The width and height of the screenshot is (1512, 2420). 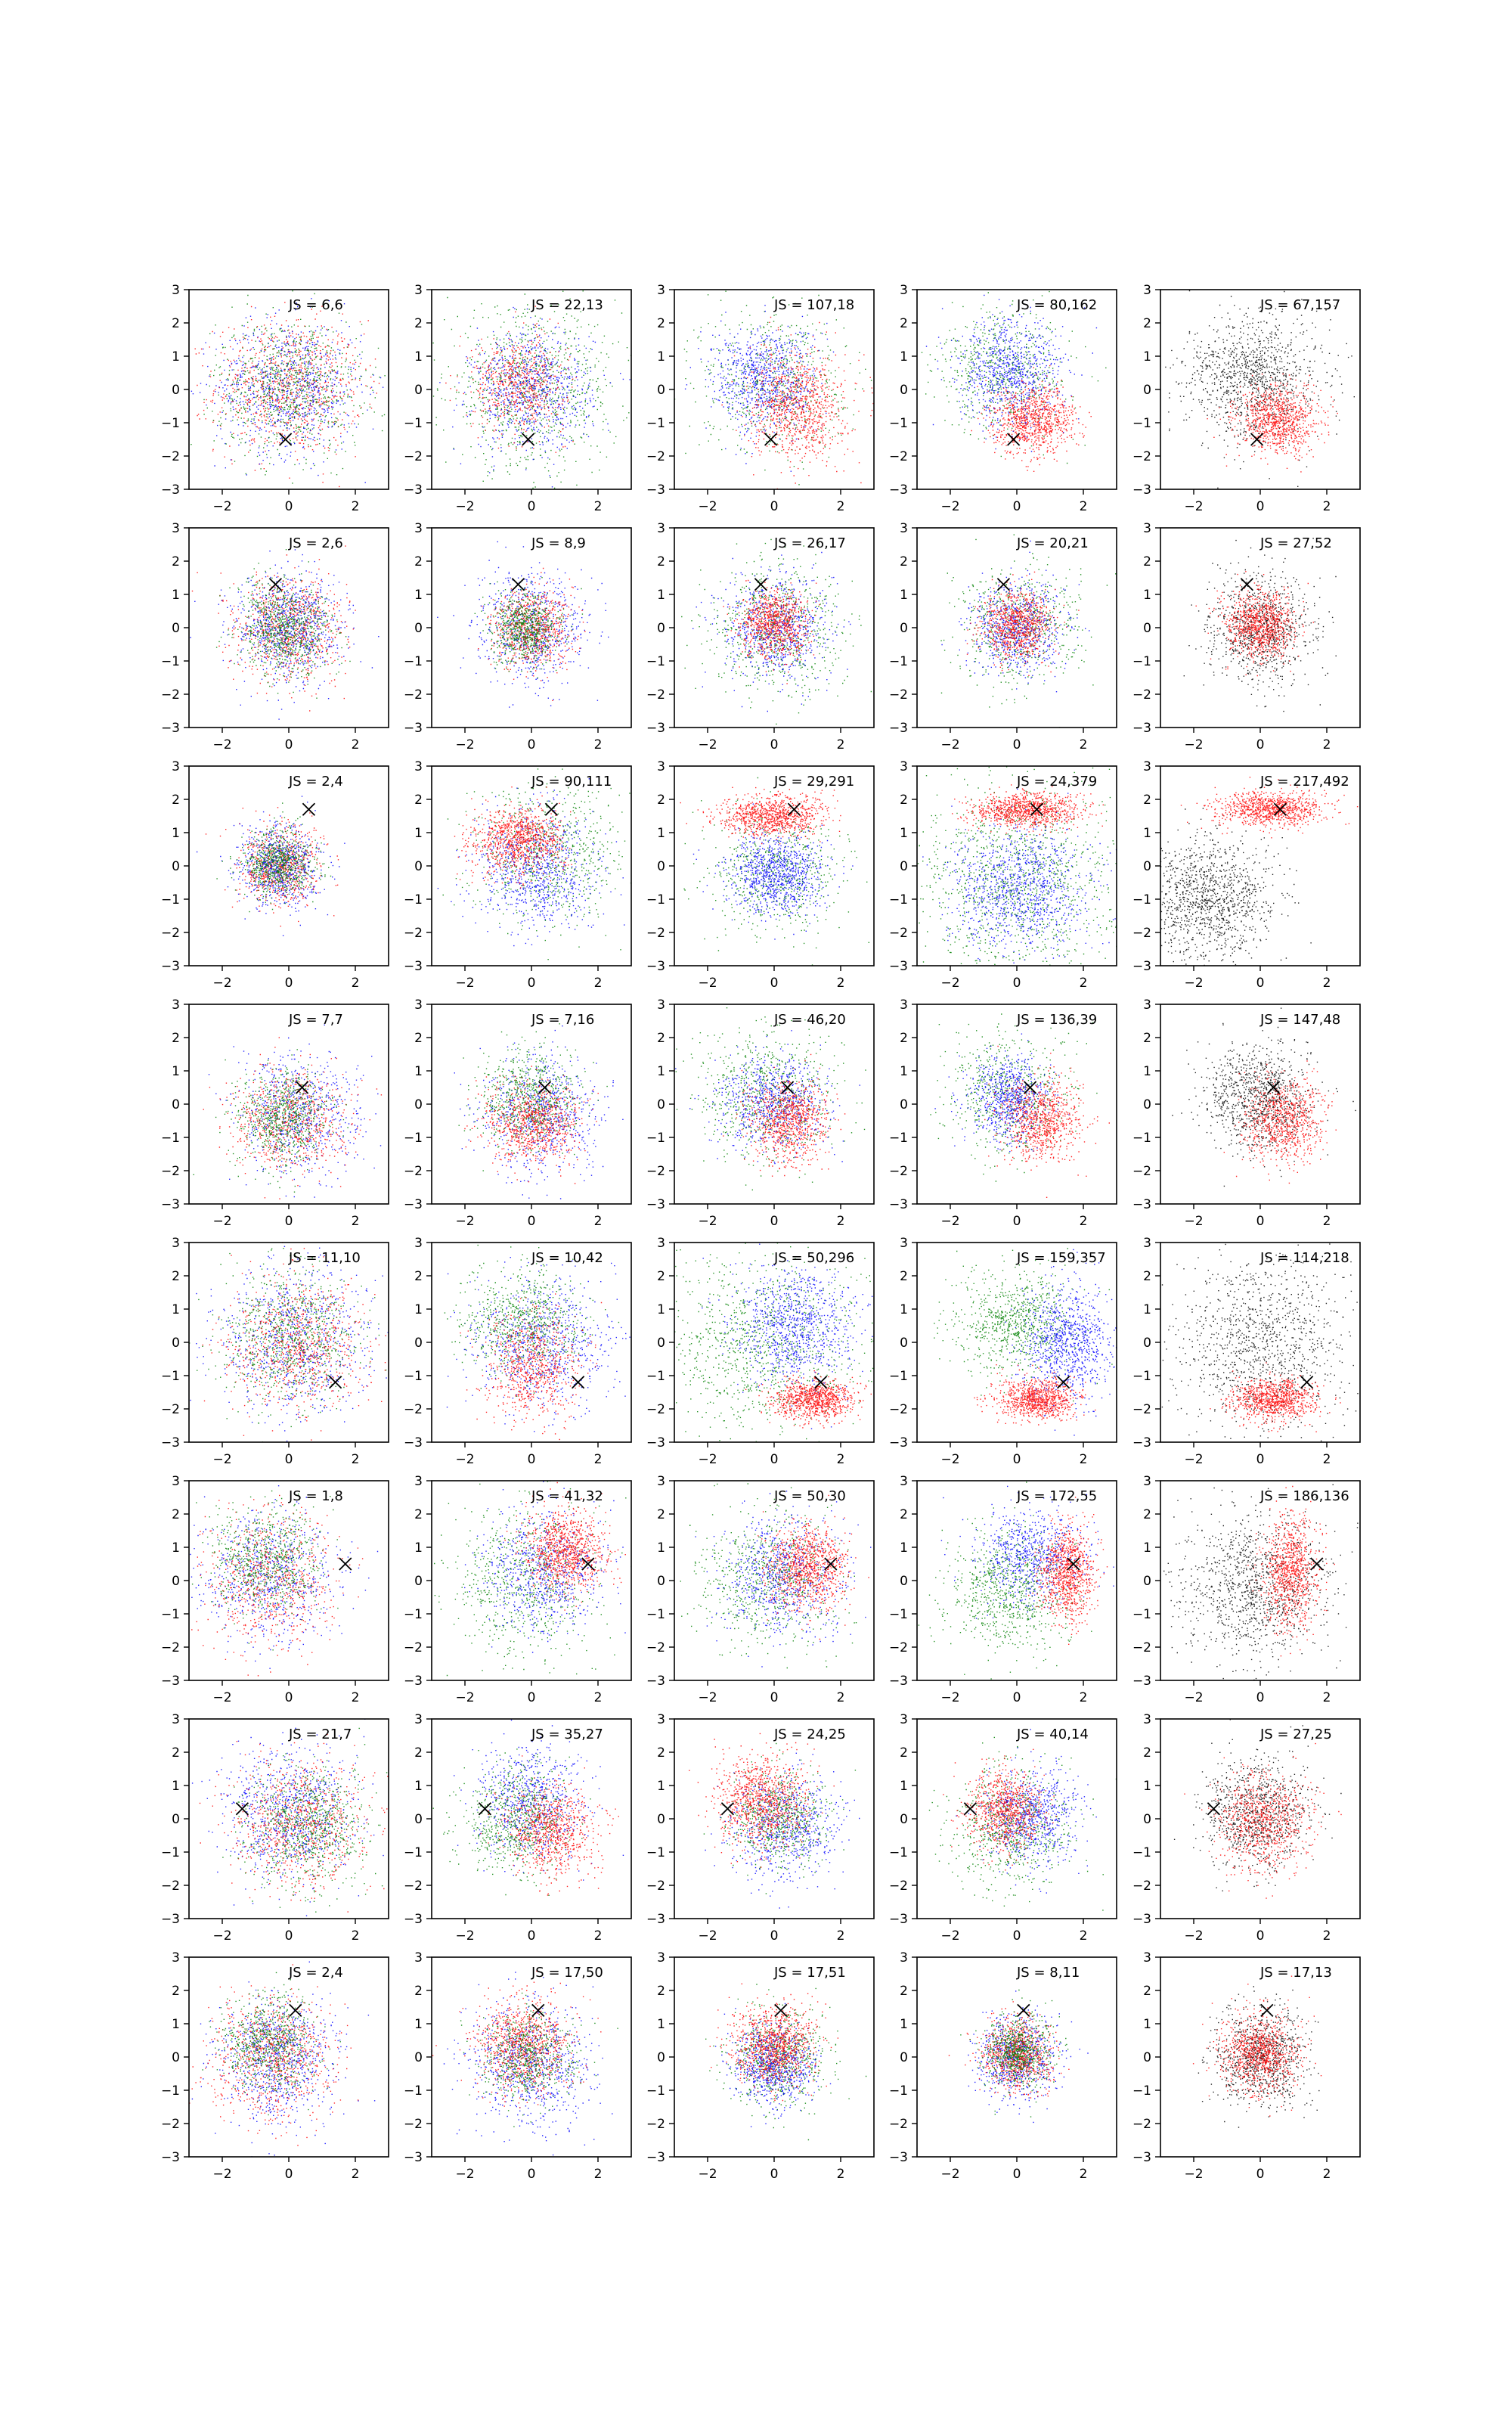 What do you see at coordinates (562, 1020) in the screenshot?
I see `js-score-label: JS = 7,16` at bounding box center [562, 1020].